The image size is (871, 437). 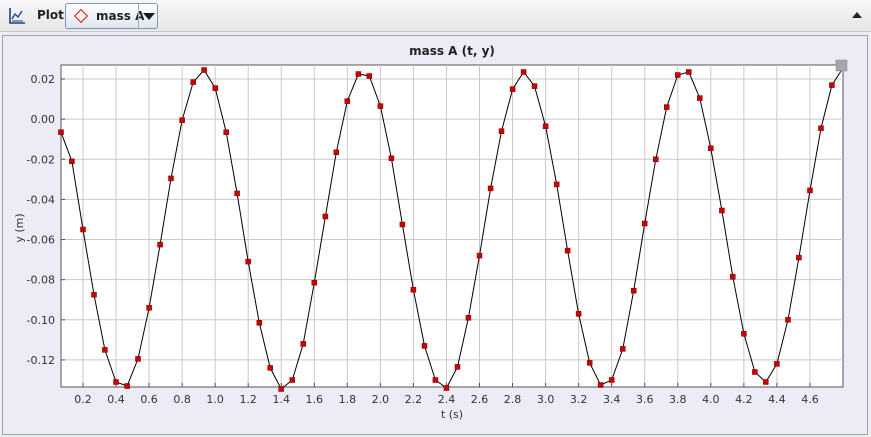 What do you see at coordinates (678, 399) in the screenshot?
I see `x-tick-label: 3.8` at bounding box center [678, 399].